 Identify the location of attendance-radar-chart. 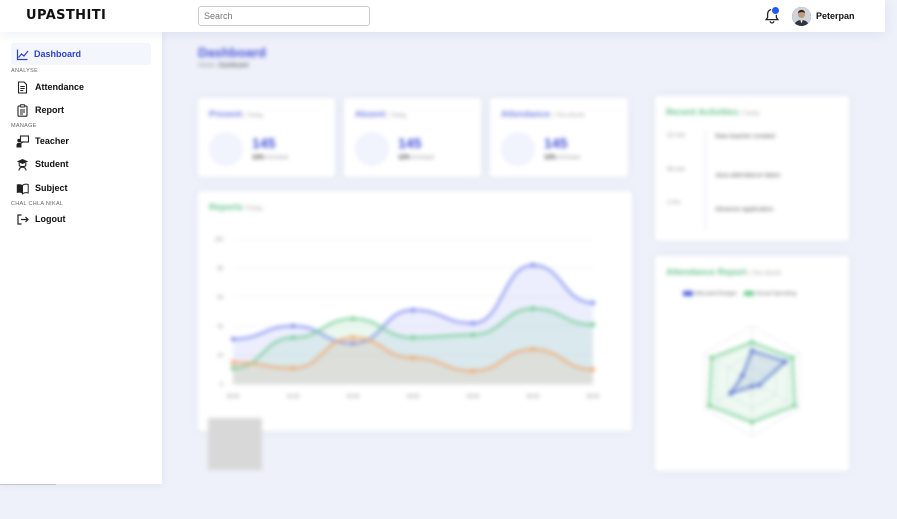
(752, 381).